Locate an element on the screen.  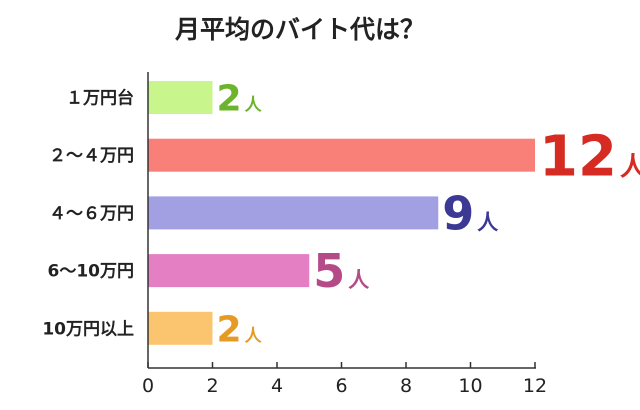
x-tick-labels: 0 2 4 6 8 10 12 is located at coordinates (344, 386).